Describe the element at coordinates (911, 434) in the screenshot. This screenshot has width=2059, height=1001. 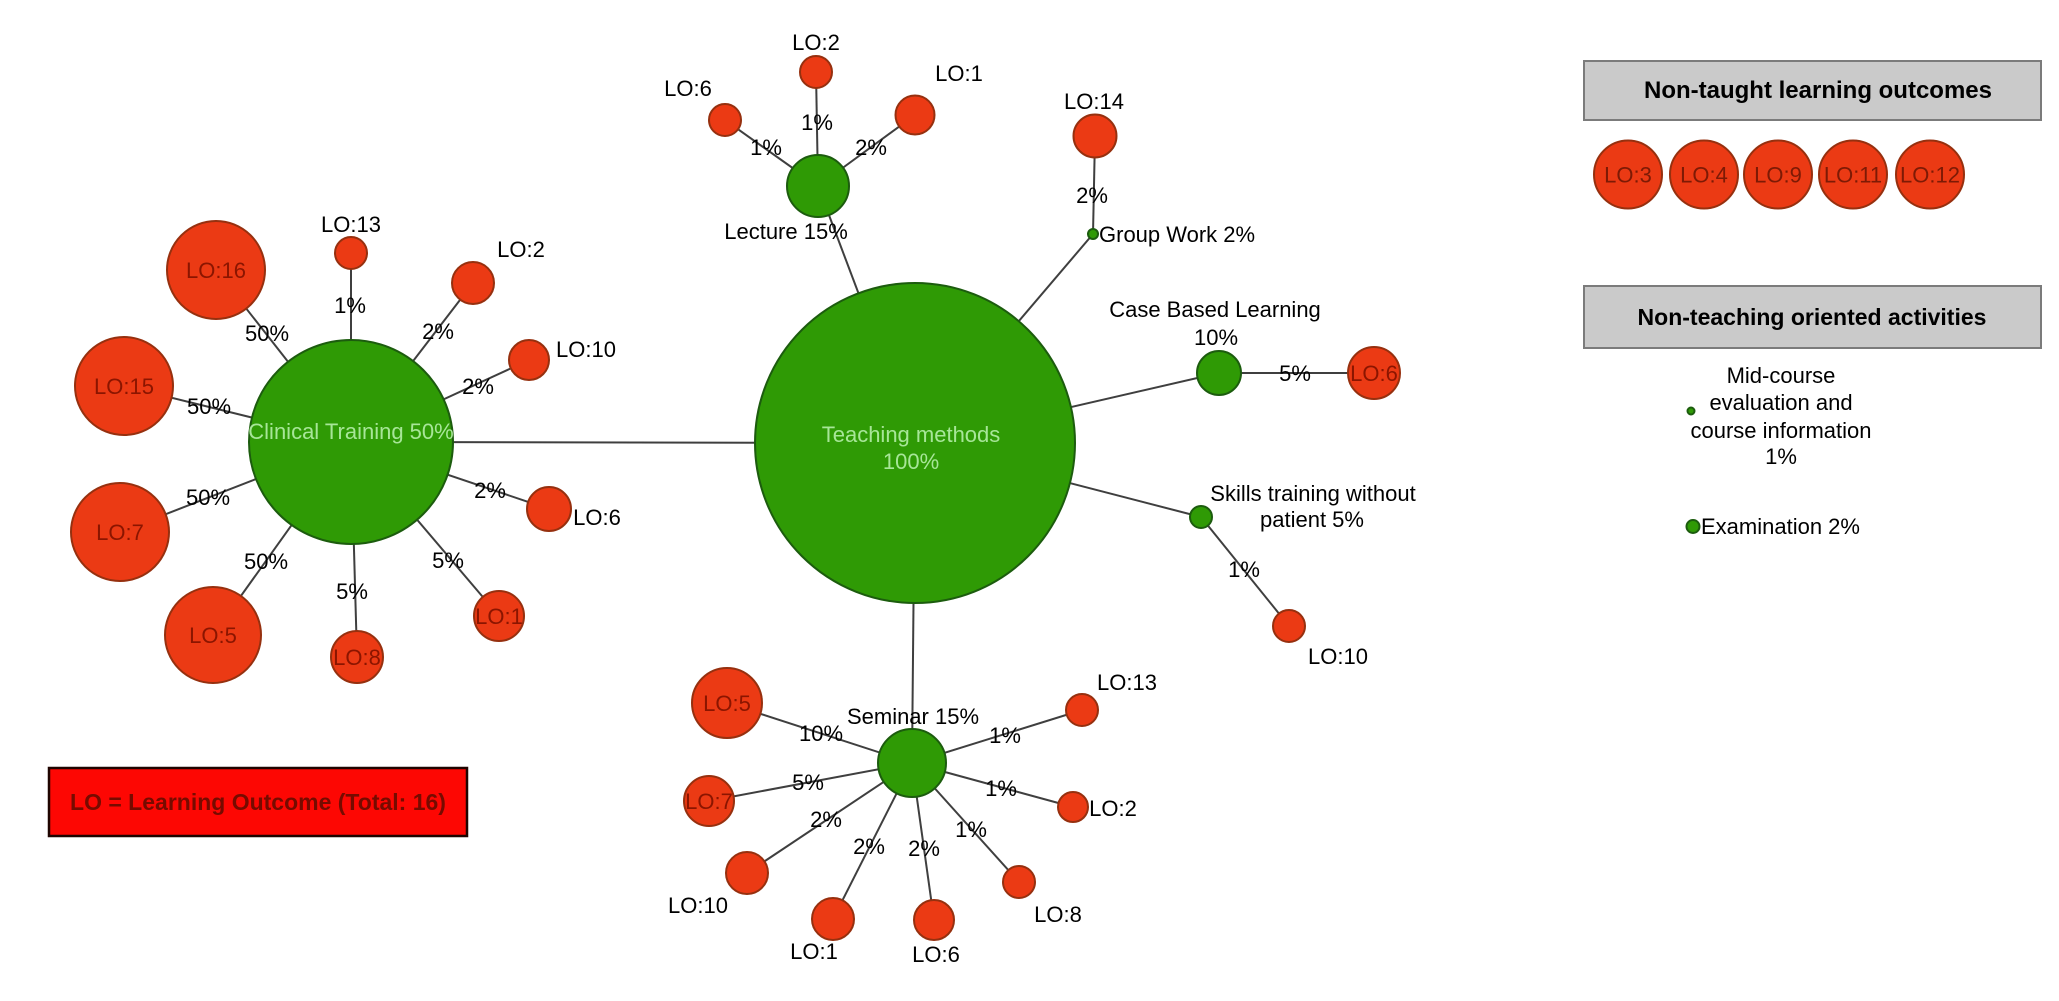
I see `svg-text: Teaching methods` at that location.